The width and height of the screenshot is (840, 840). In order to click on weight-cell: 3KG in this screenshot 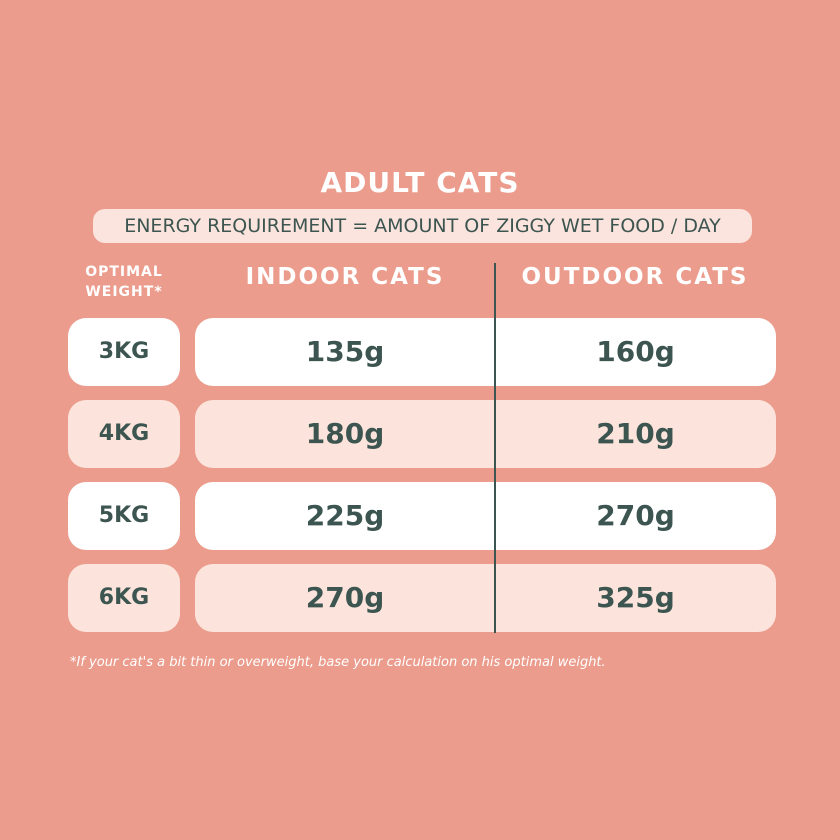, I will do `click(124, 352)`.